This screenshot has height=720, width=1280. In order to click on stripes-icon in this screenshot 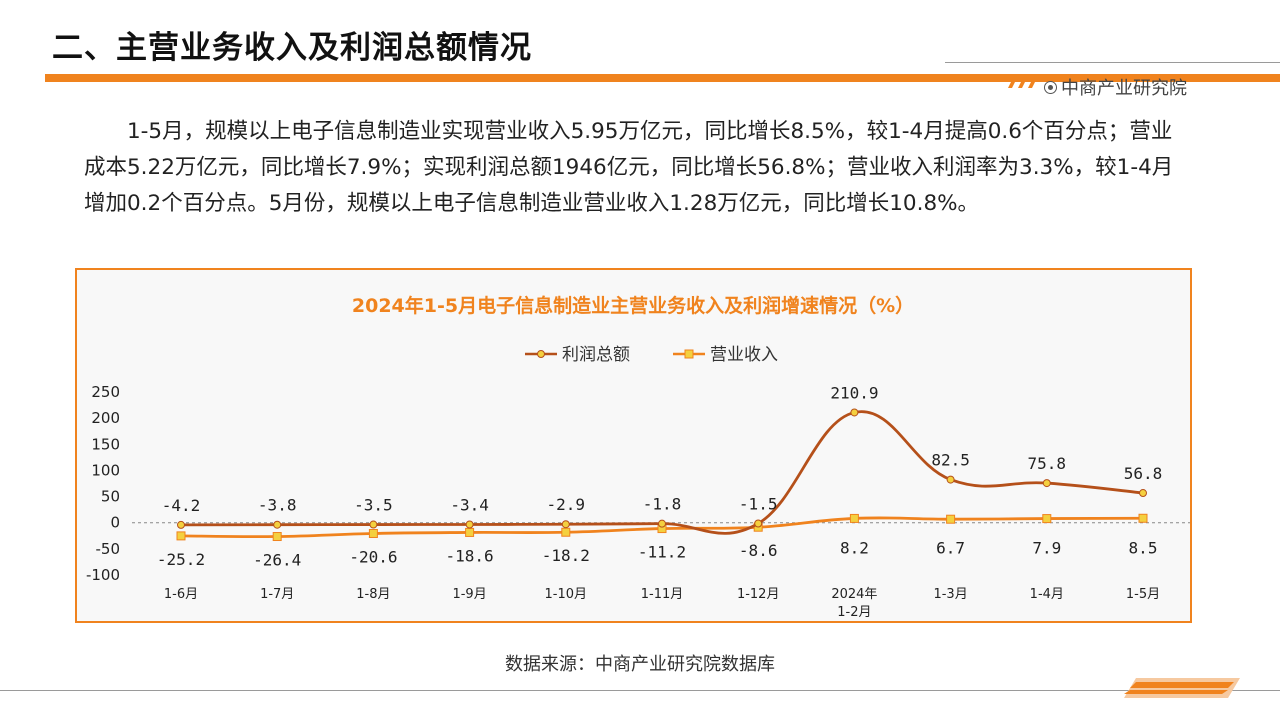, I will do `click(1022, 82)`.